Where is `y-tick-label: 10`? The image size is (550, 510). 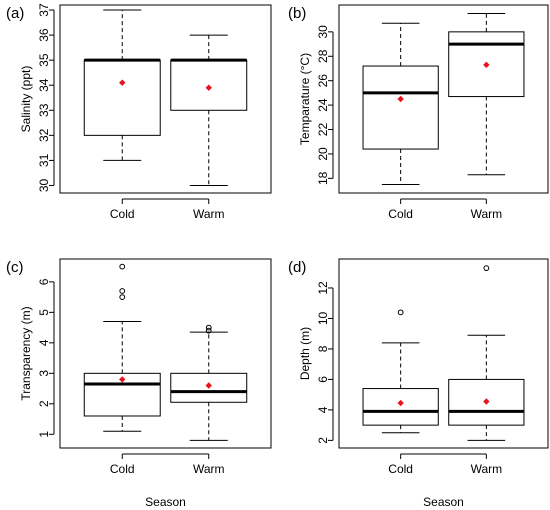
y-tick-label: 10 is located at coordinates (323, 318).